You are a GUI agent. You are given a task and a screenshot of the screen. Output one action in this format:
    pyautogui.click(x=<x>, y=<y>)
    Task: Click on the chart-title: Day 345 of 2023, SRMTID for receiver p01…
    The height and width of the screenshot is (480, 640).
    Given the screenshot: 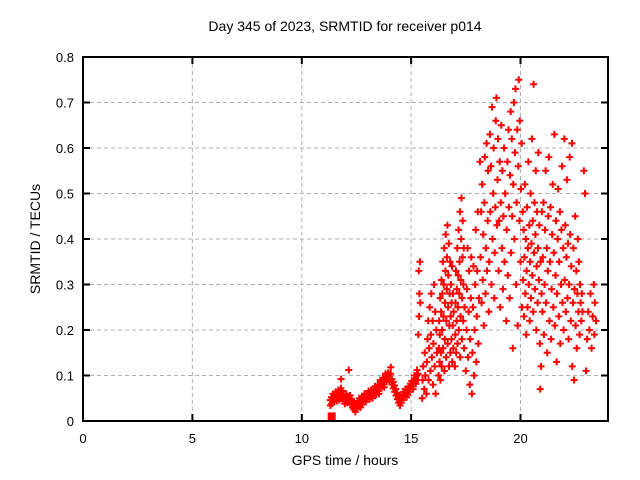 What is the action you would take?
    pyautogui.click(x=344, y=26)
    